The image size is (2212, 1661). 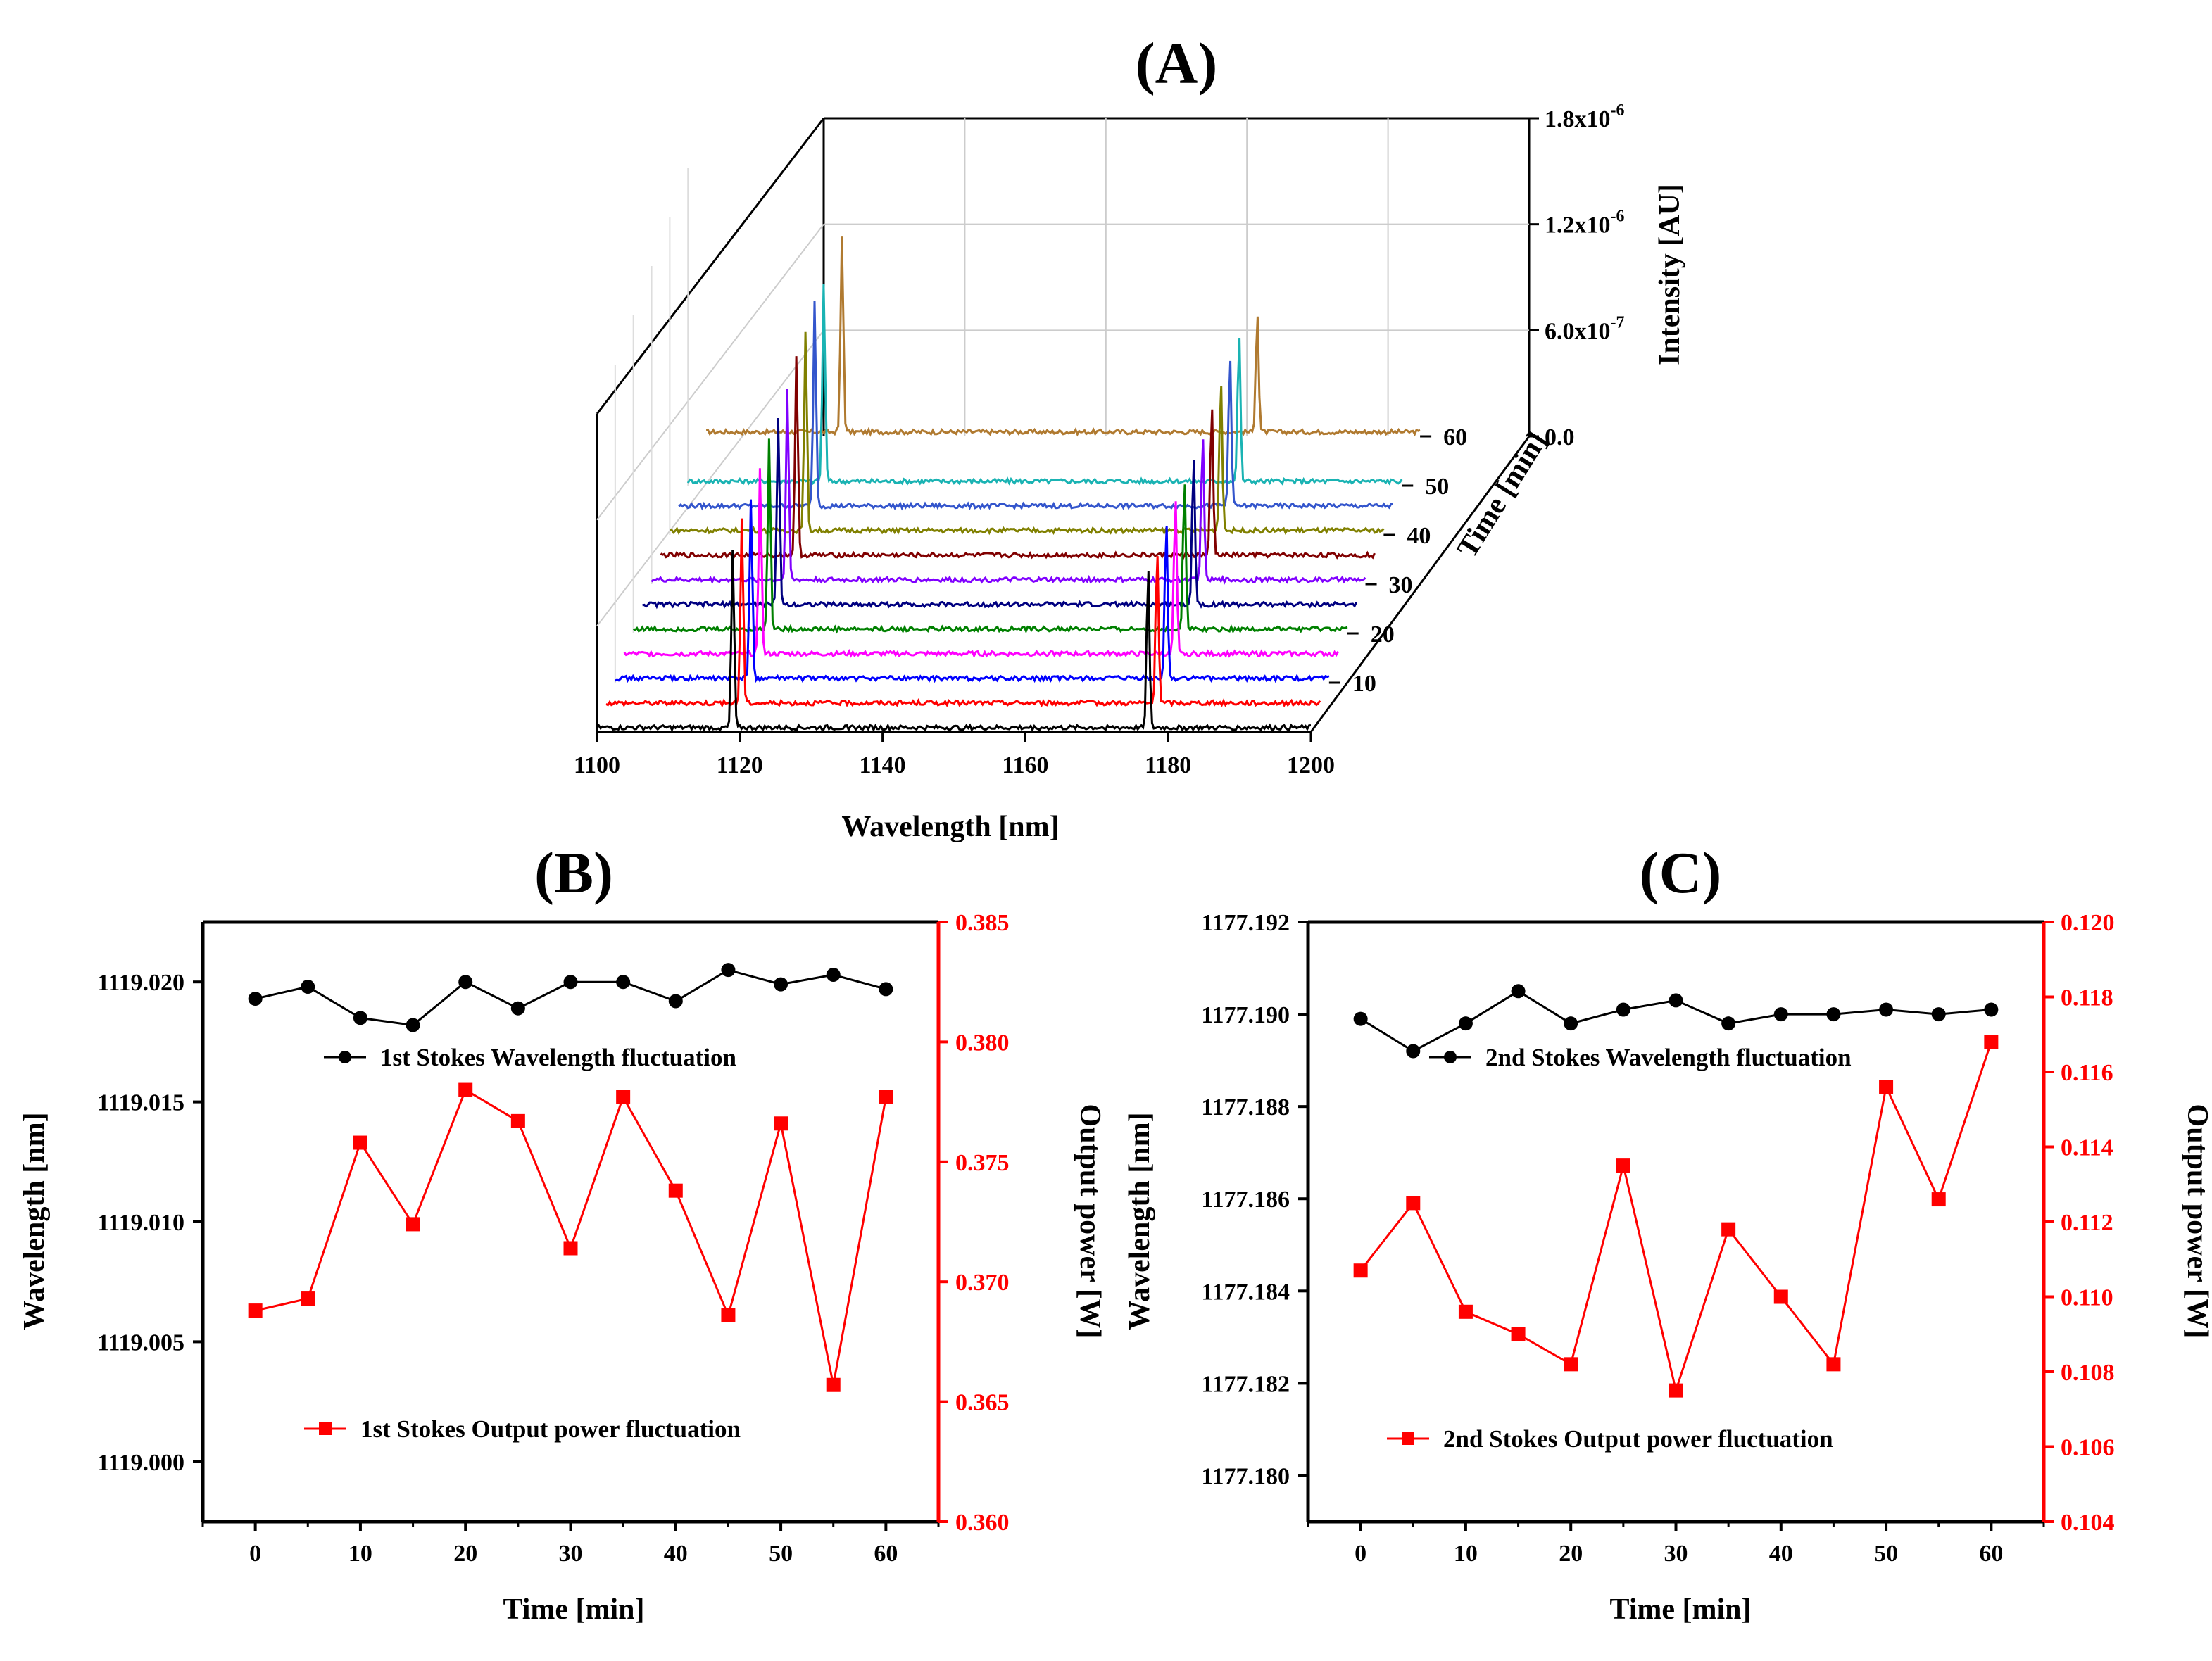 What do you see at coordinates (883, 765) in the screenshot?
I see `panel-a-x-tick-label: 1140` at bounding box center [883, 765].